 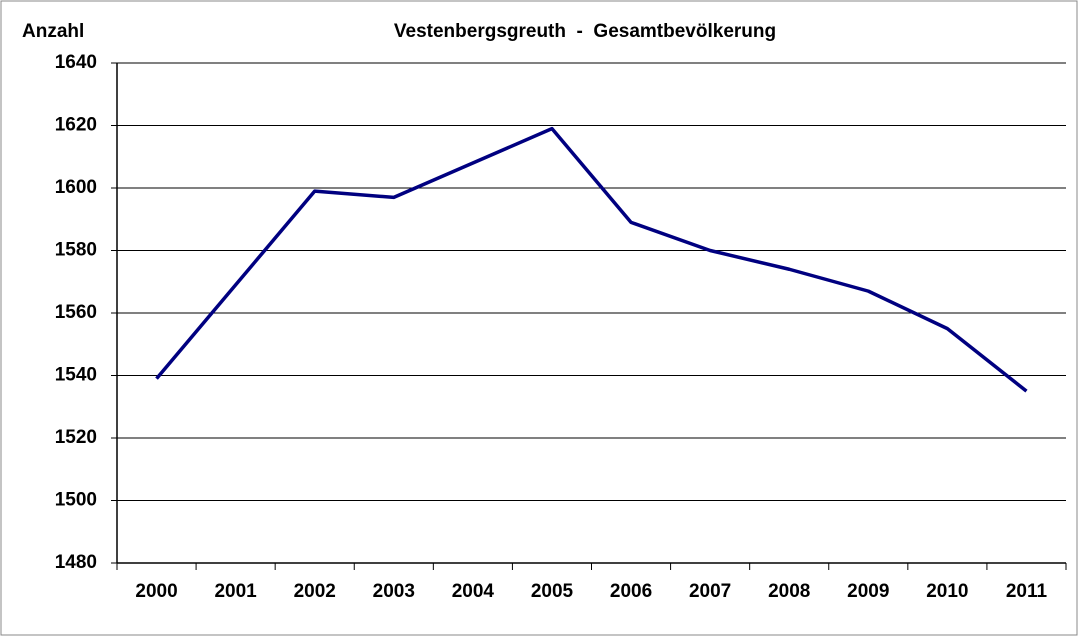 What do you see at coordinates (947, 591) in the screenshot?
I see `x-tick-label: 2010` at bounding box center [947, 591].